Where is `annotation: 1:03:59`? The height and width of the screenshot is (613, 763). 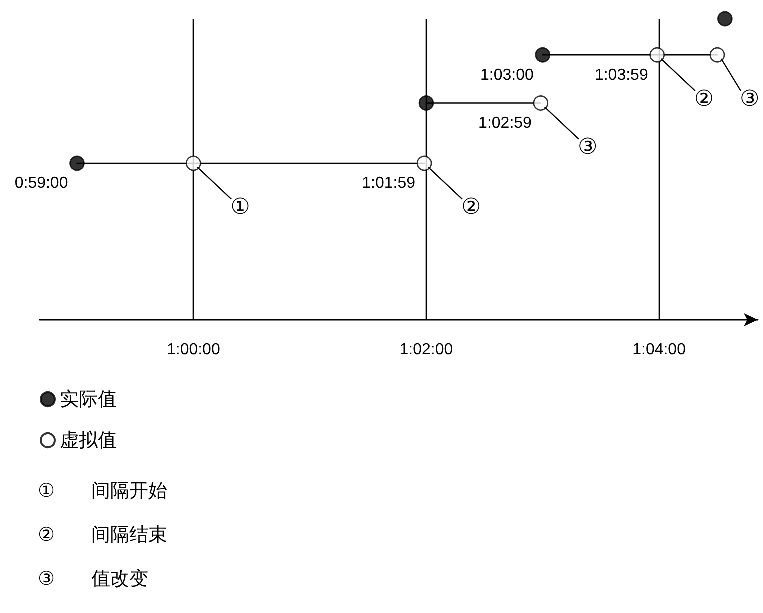
annotation: 1:03:59 is located at coordinates (621, 76).